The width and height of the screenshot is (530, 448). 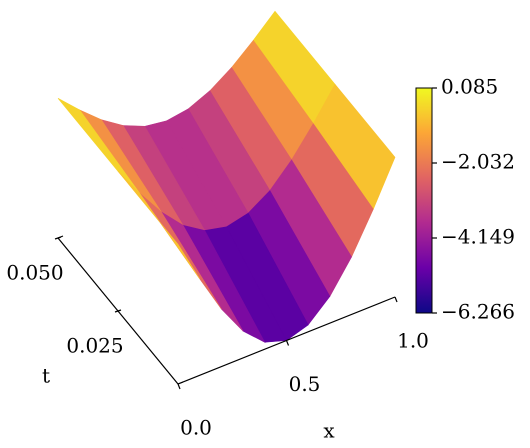 What do you see at coordinates (413, 341) in the screenshot?
I see `x-tick-label: 1.0` at bounding box center [413, 341].